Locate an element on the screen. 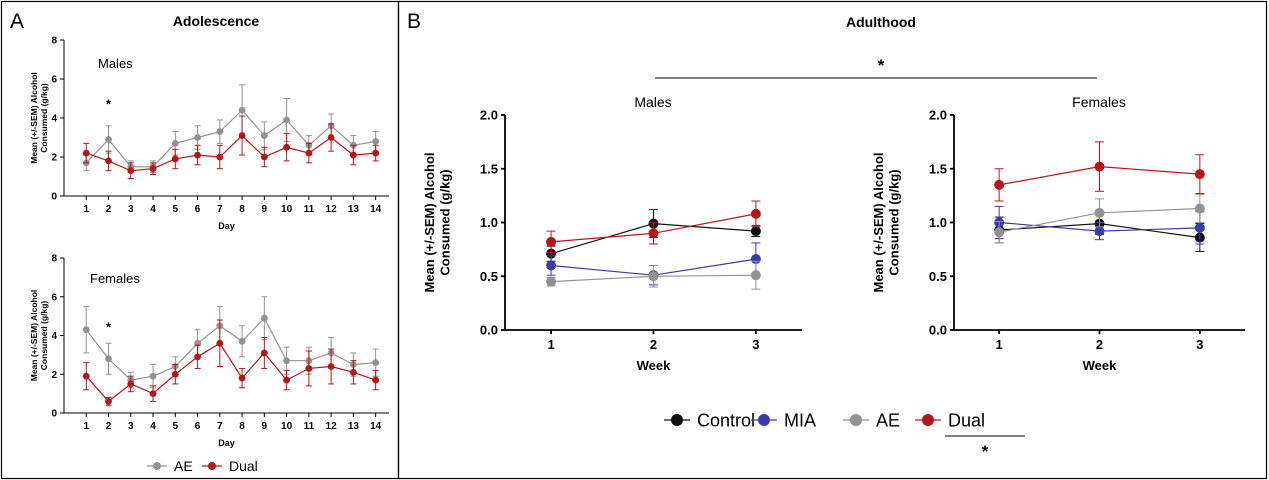 This screenshot has height=480, width=1269. legend-swatch-dot is located at coordinates (677, 420).